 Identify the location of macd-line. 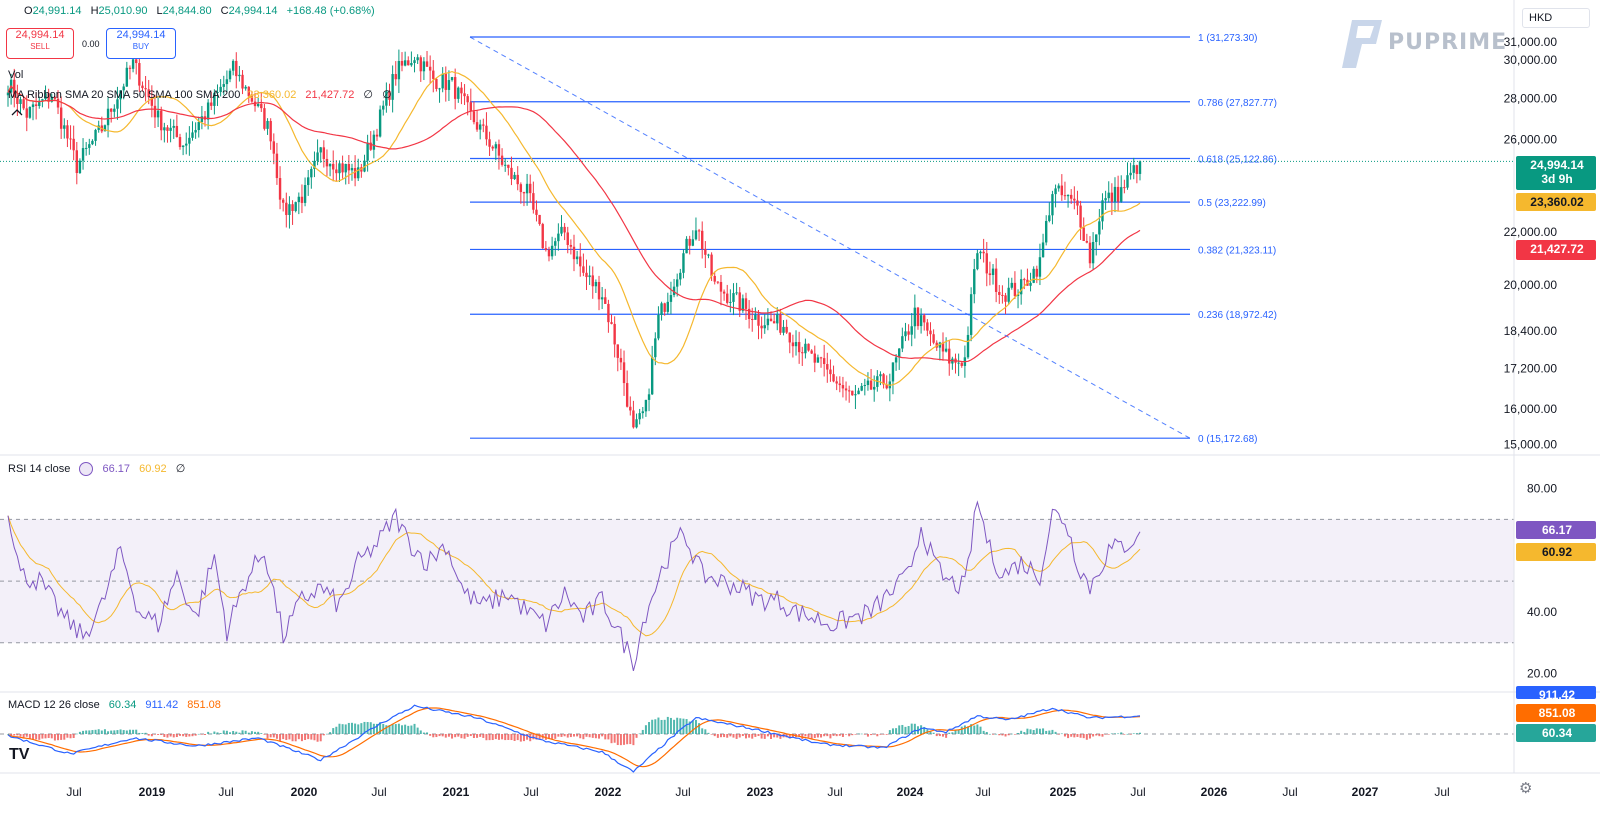
(574, 738).